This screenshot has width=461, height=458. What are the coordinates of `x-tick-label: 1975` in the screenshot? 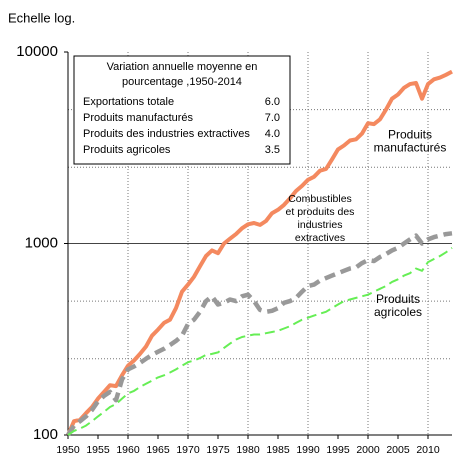 It's located at (218, 450).